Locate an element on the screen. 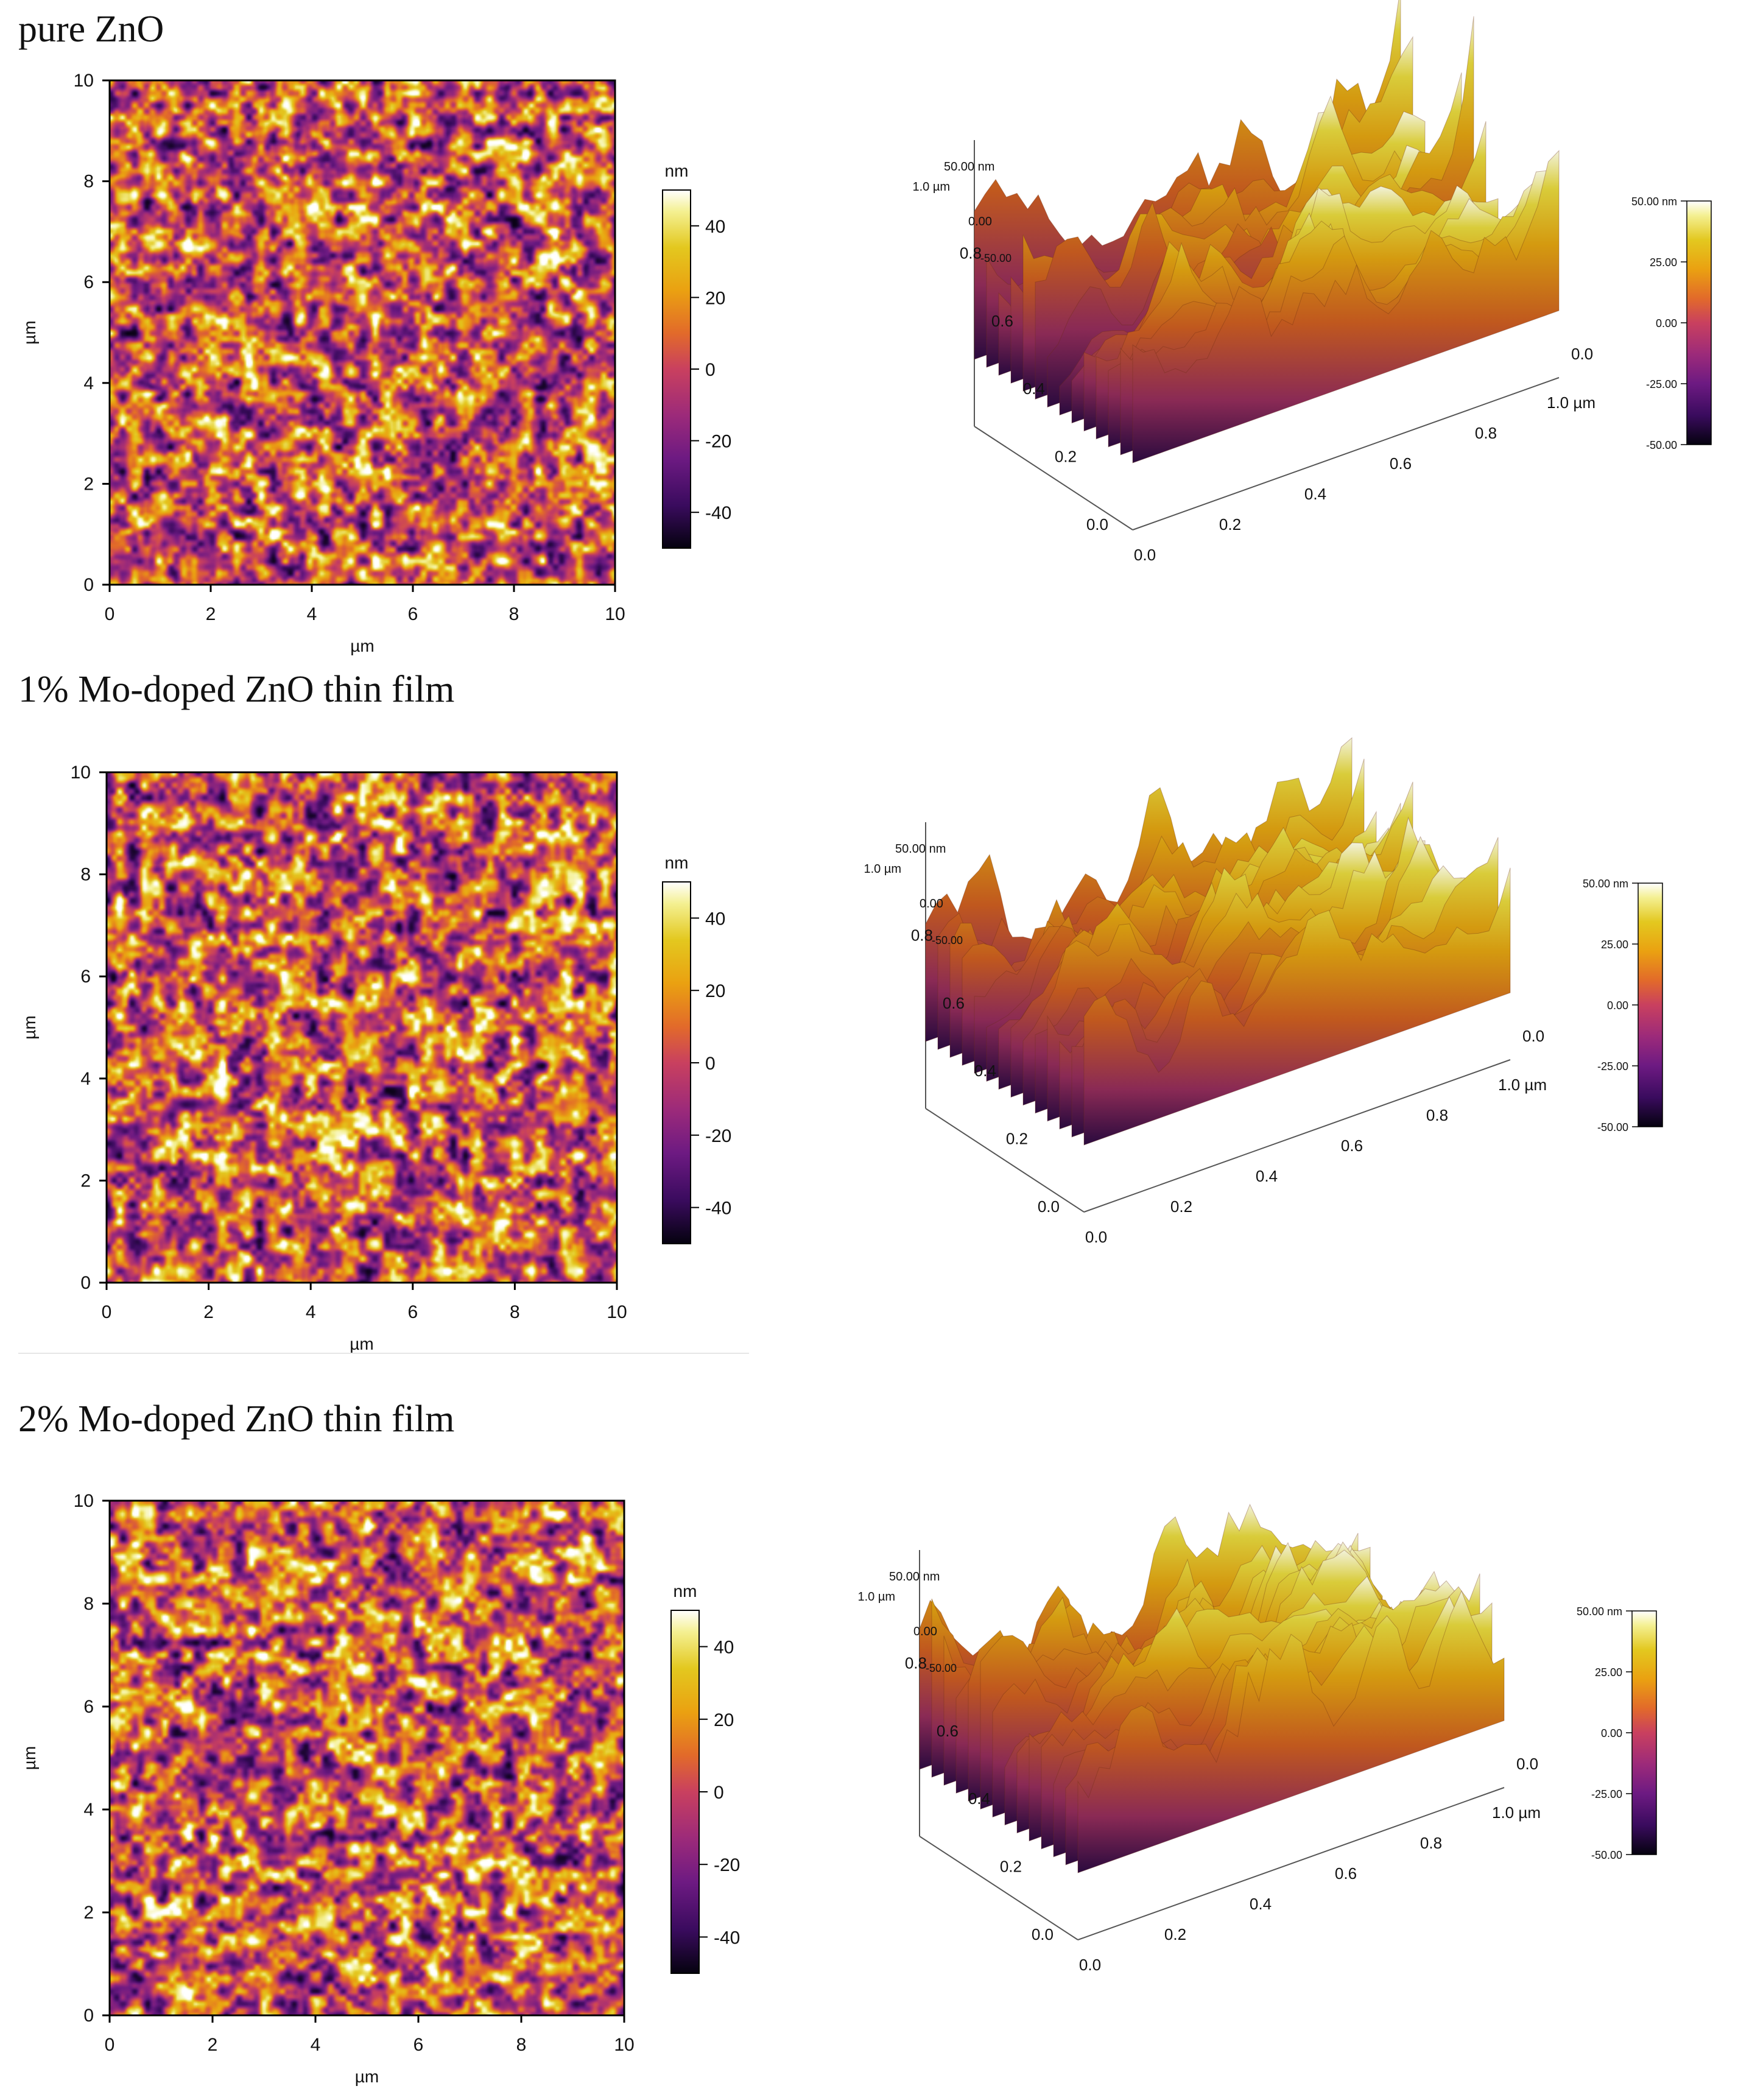  colorbar-3d-tick-label: 25.00 is located at coordinates (1615, 945).